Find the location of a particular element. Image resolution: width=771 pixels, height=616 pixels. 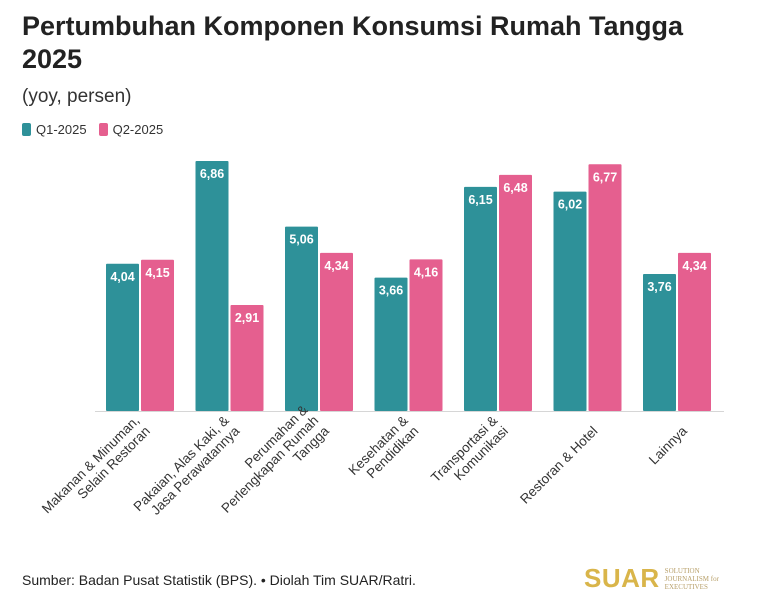

data-label-q2-1: 2,91 is located at coordinates (247, 318).